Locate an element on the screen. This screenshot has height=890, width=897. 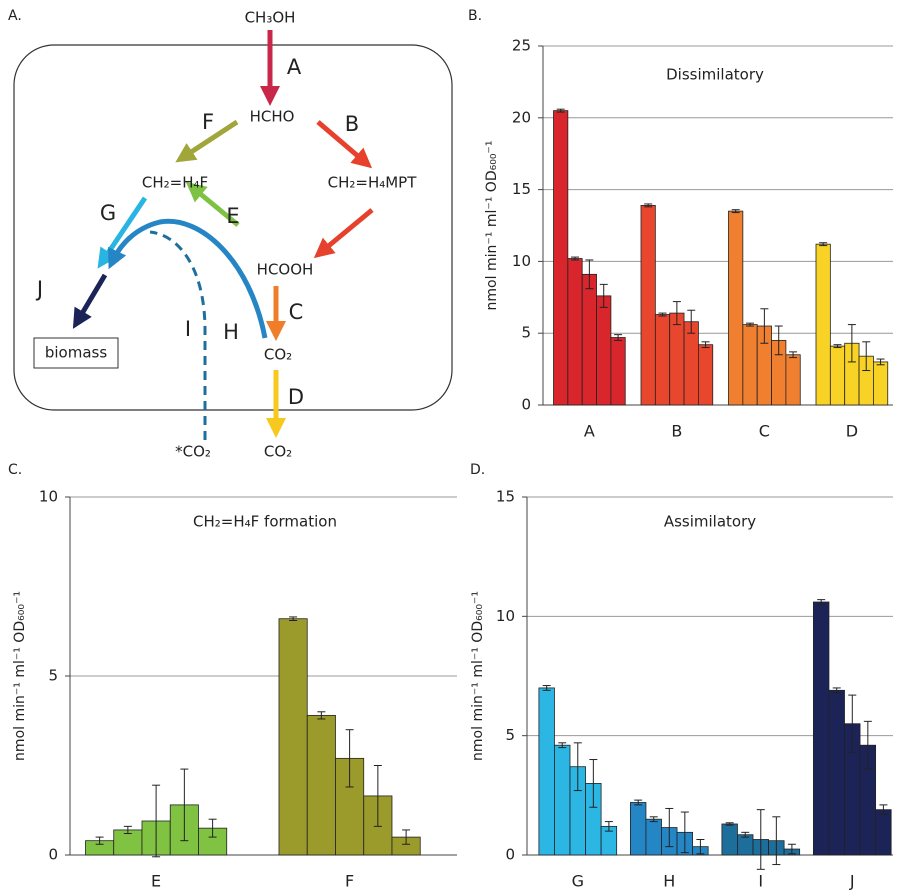
x-tick-label: G is located at coordinates (578, 881).